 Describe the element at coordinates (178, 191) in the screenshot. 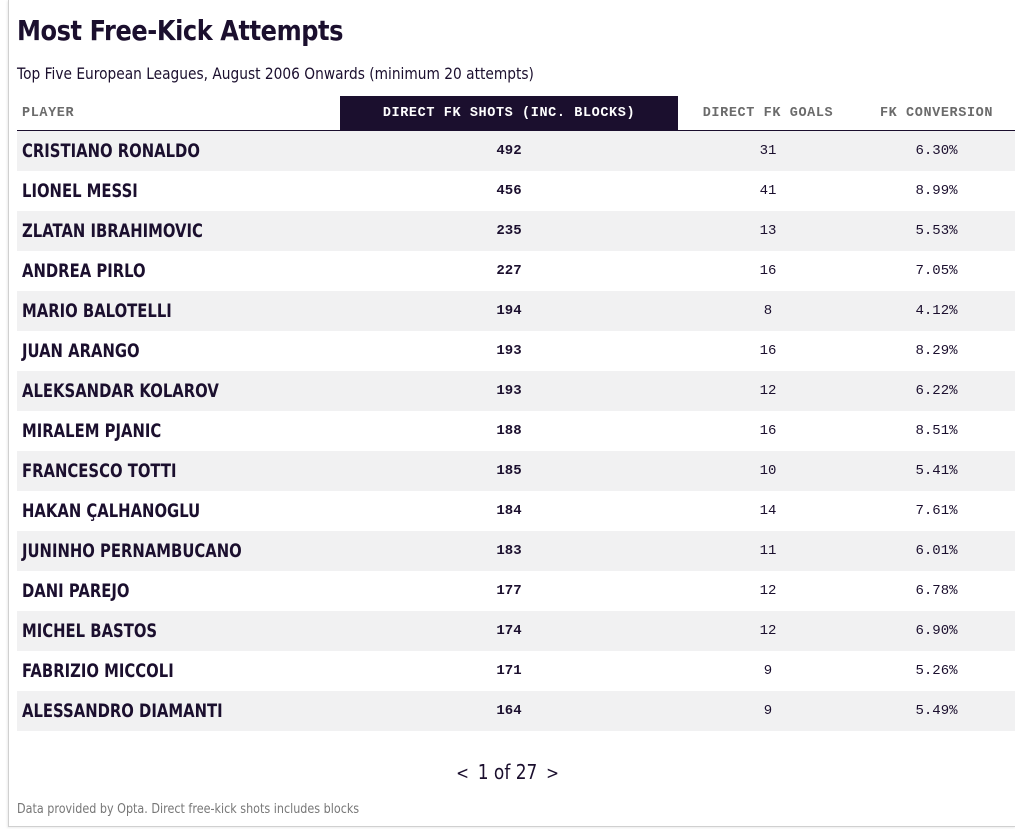

I see `player-name-cell: LIONEL MESSI` at that location.